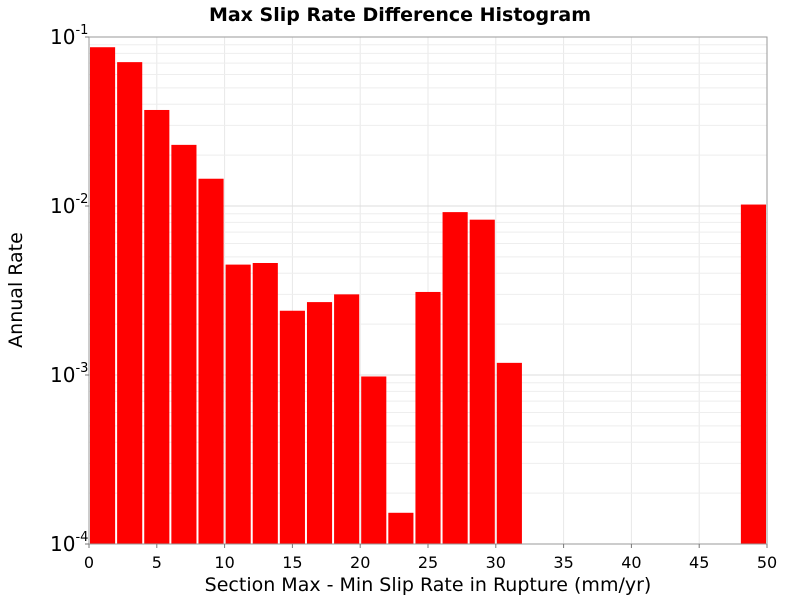 This screenshot has height=600, width=800. I want to click on x-tick-label: 45, so click(699, 562).